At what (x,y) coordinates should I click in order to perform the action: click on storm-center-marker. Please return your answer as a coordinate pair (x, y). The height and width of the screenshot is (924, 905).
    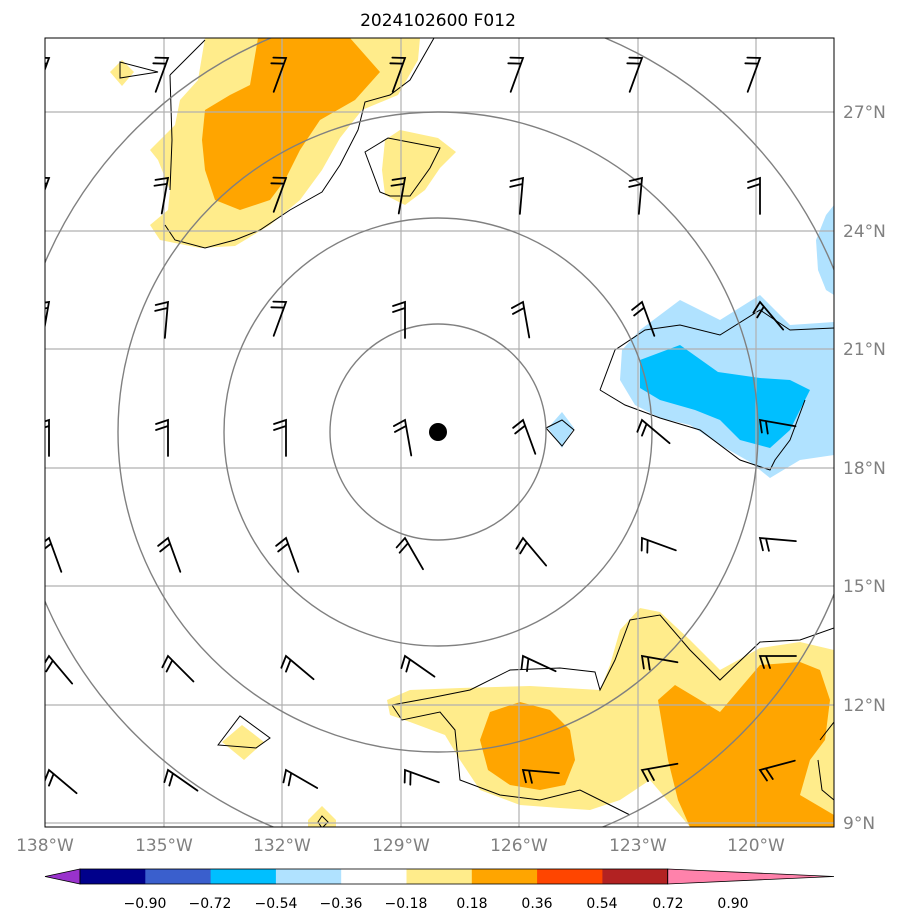
    Looking at the image, I should click on (438, 432).